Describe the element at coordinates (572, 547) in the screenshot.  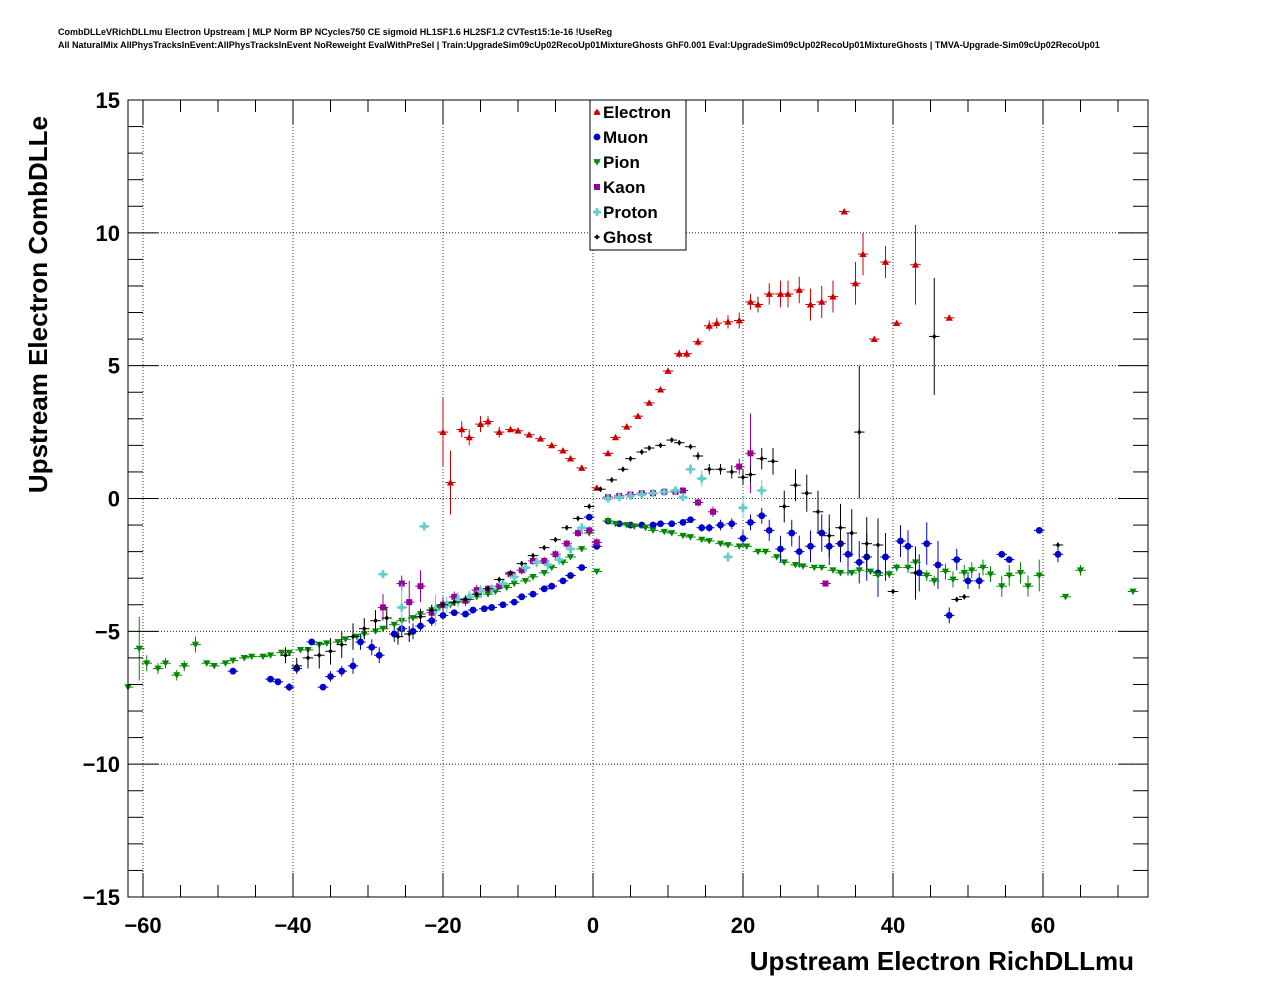
I see `series-proton` at that location.